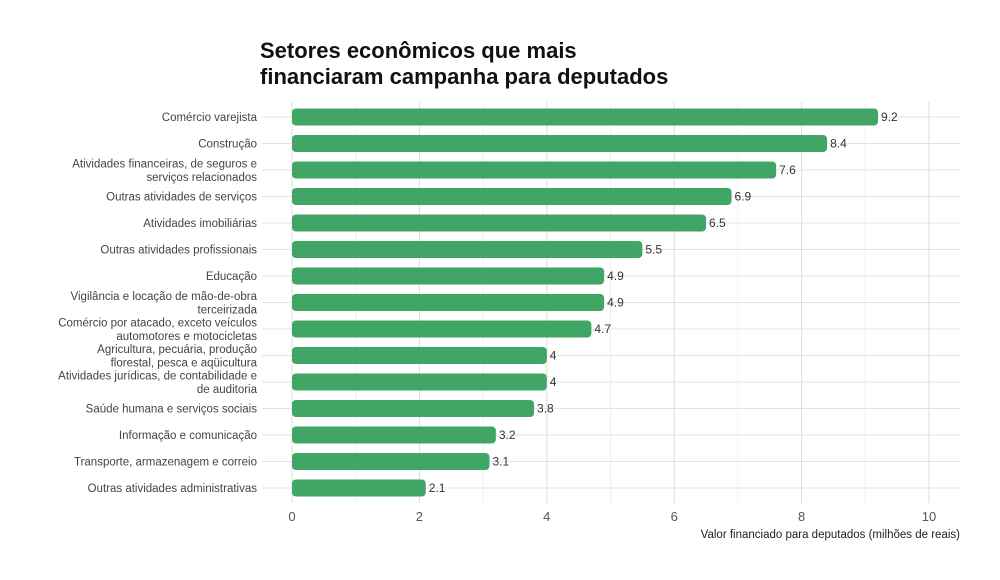 The width and height of the screenshot is (1000, 580). What do you see at coordinates (165, 463) in the screenshot?
I see `category-label: Transporte, armazenagem e correio` at bounding box center [165, 463].